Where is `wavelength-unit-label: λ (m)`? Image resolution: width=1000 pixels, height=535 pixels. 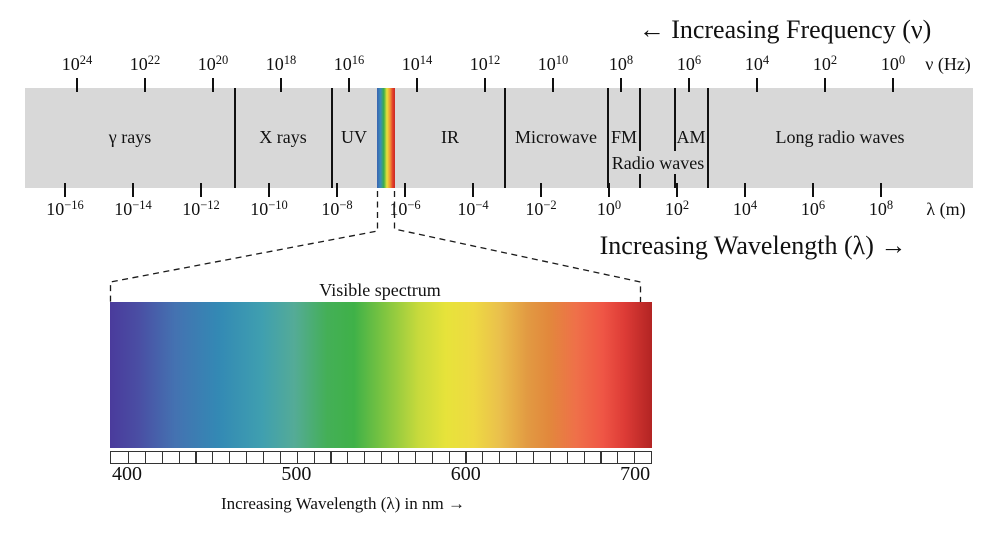
wavelength-unit-label: λ (m) is located at coordinates (946, 209).